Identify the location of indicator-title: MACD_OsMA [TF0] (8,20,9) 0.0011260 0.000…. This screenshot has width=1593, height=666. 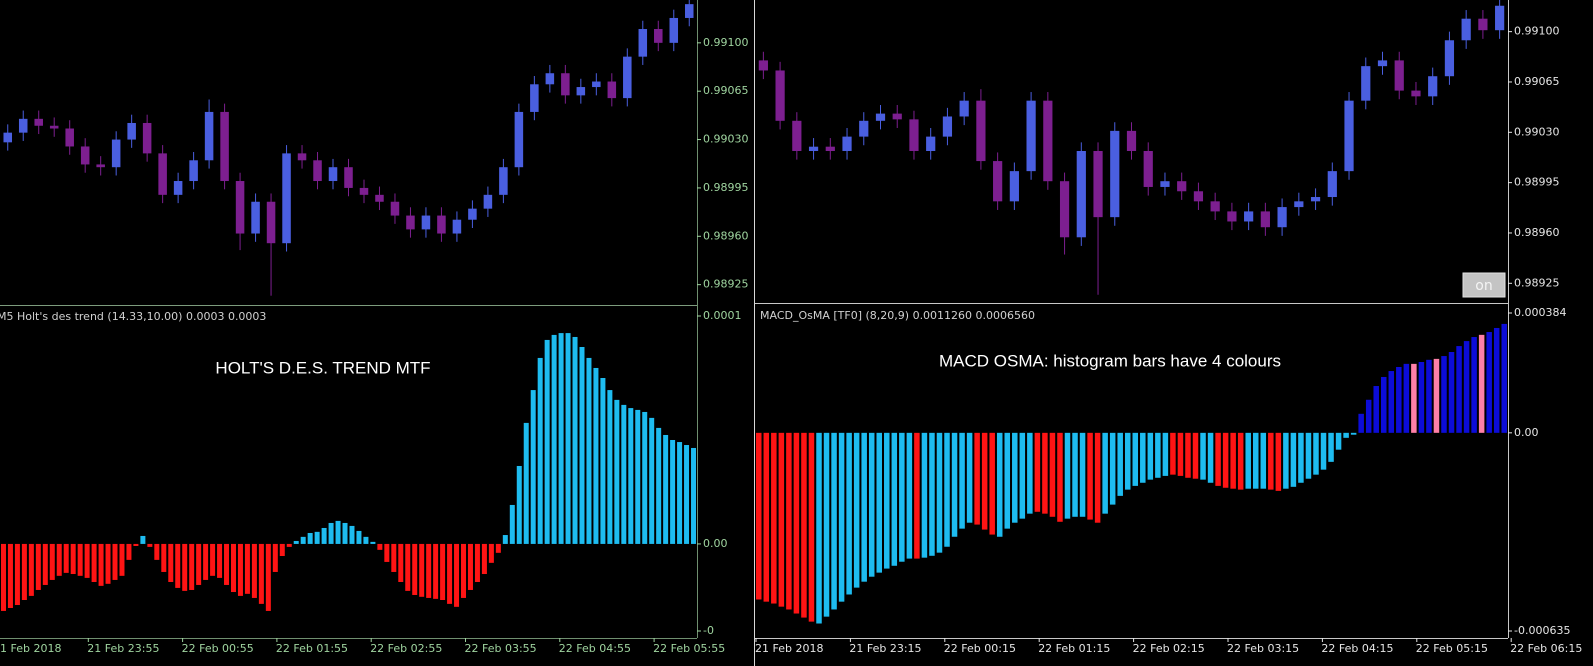
(897, 315).